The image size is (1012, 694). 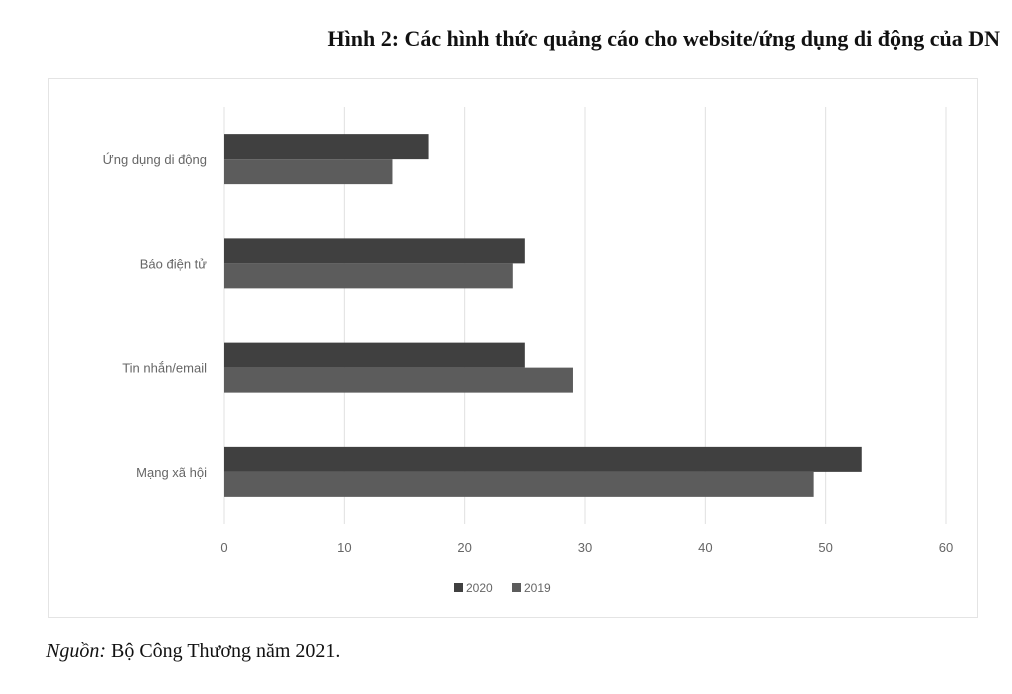 What do you see at coordinates (705, 547) in the screenshot?
I see `x-tick-label: 40` at bounding box center [705, 547].